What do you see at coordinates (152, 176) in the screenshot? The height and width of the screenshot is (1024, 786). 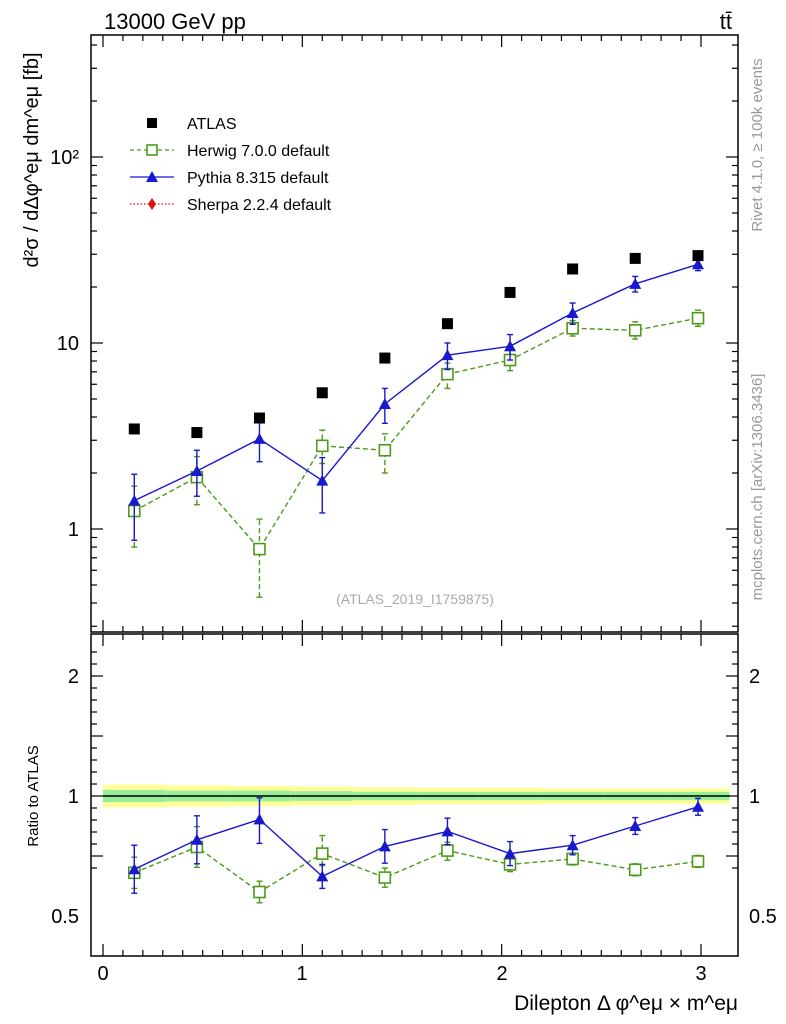 I see `legend-marker-pythia` at bounding box center [152, 176].